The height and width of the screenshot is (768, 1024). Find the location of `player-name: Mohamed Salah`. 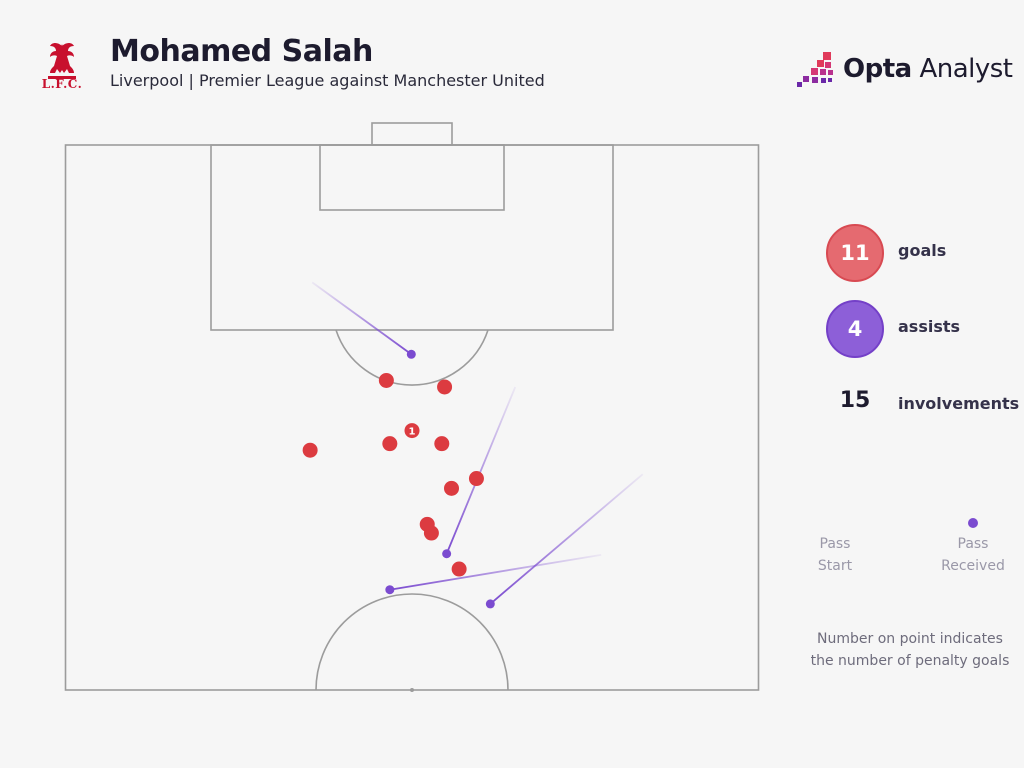

player-name: Mohamed Salah is located at coordinates (241, 51).